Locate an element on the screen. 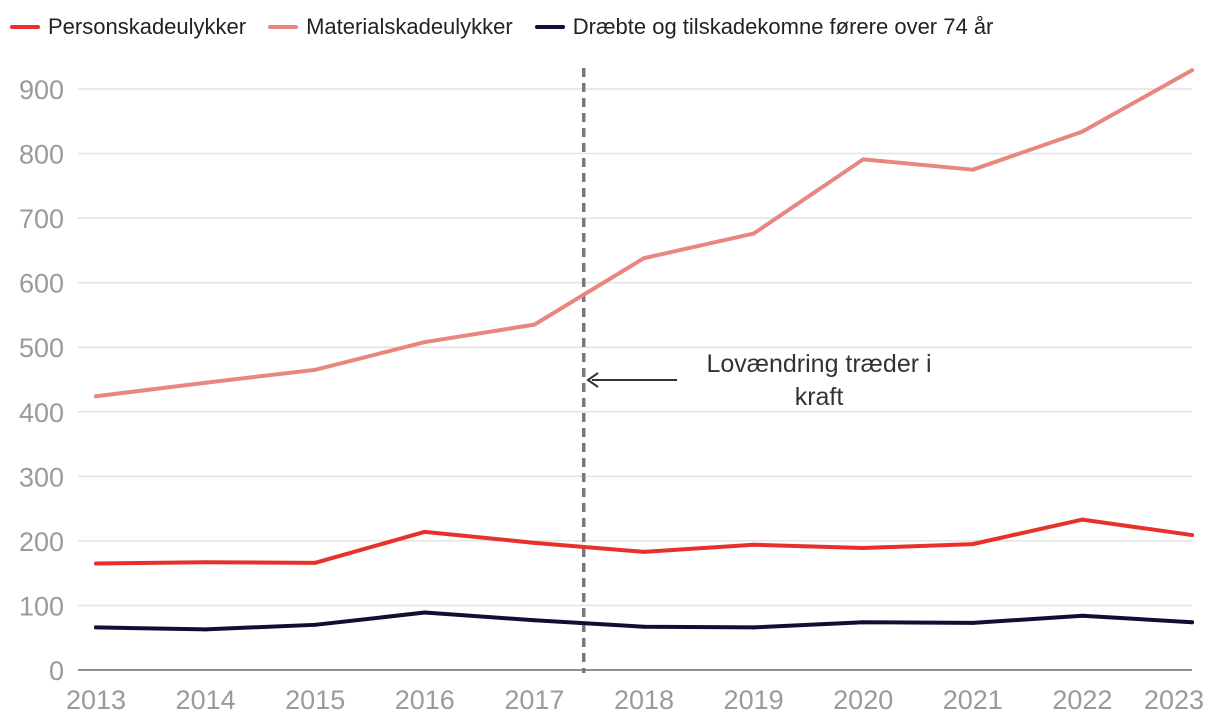  data-point-s0-2022 is located at coordinates (1082, 519).